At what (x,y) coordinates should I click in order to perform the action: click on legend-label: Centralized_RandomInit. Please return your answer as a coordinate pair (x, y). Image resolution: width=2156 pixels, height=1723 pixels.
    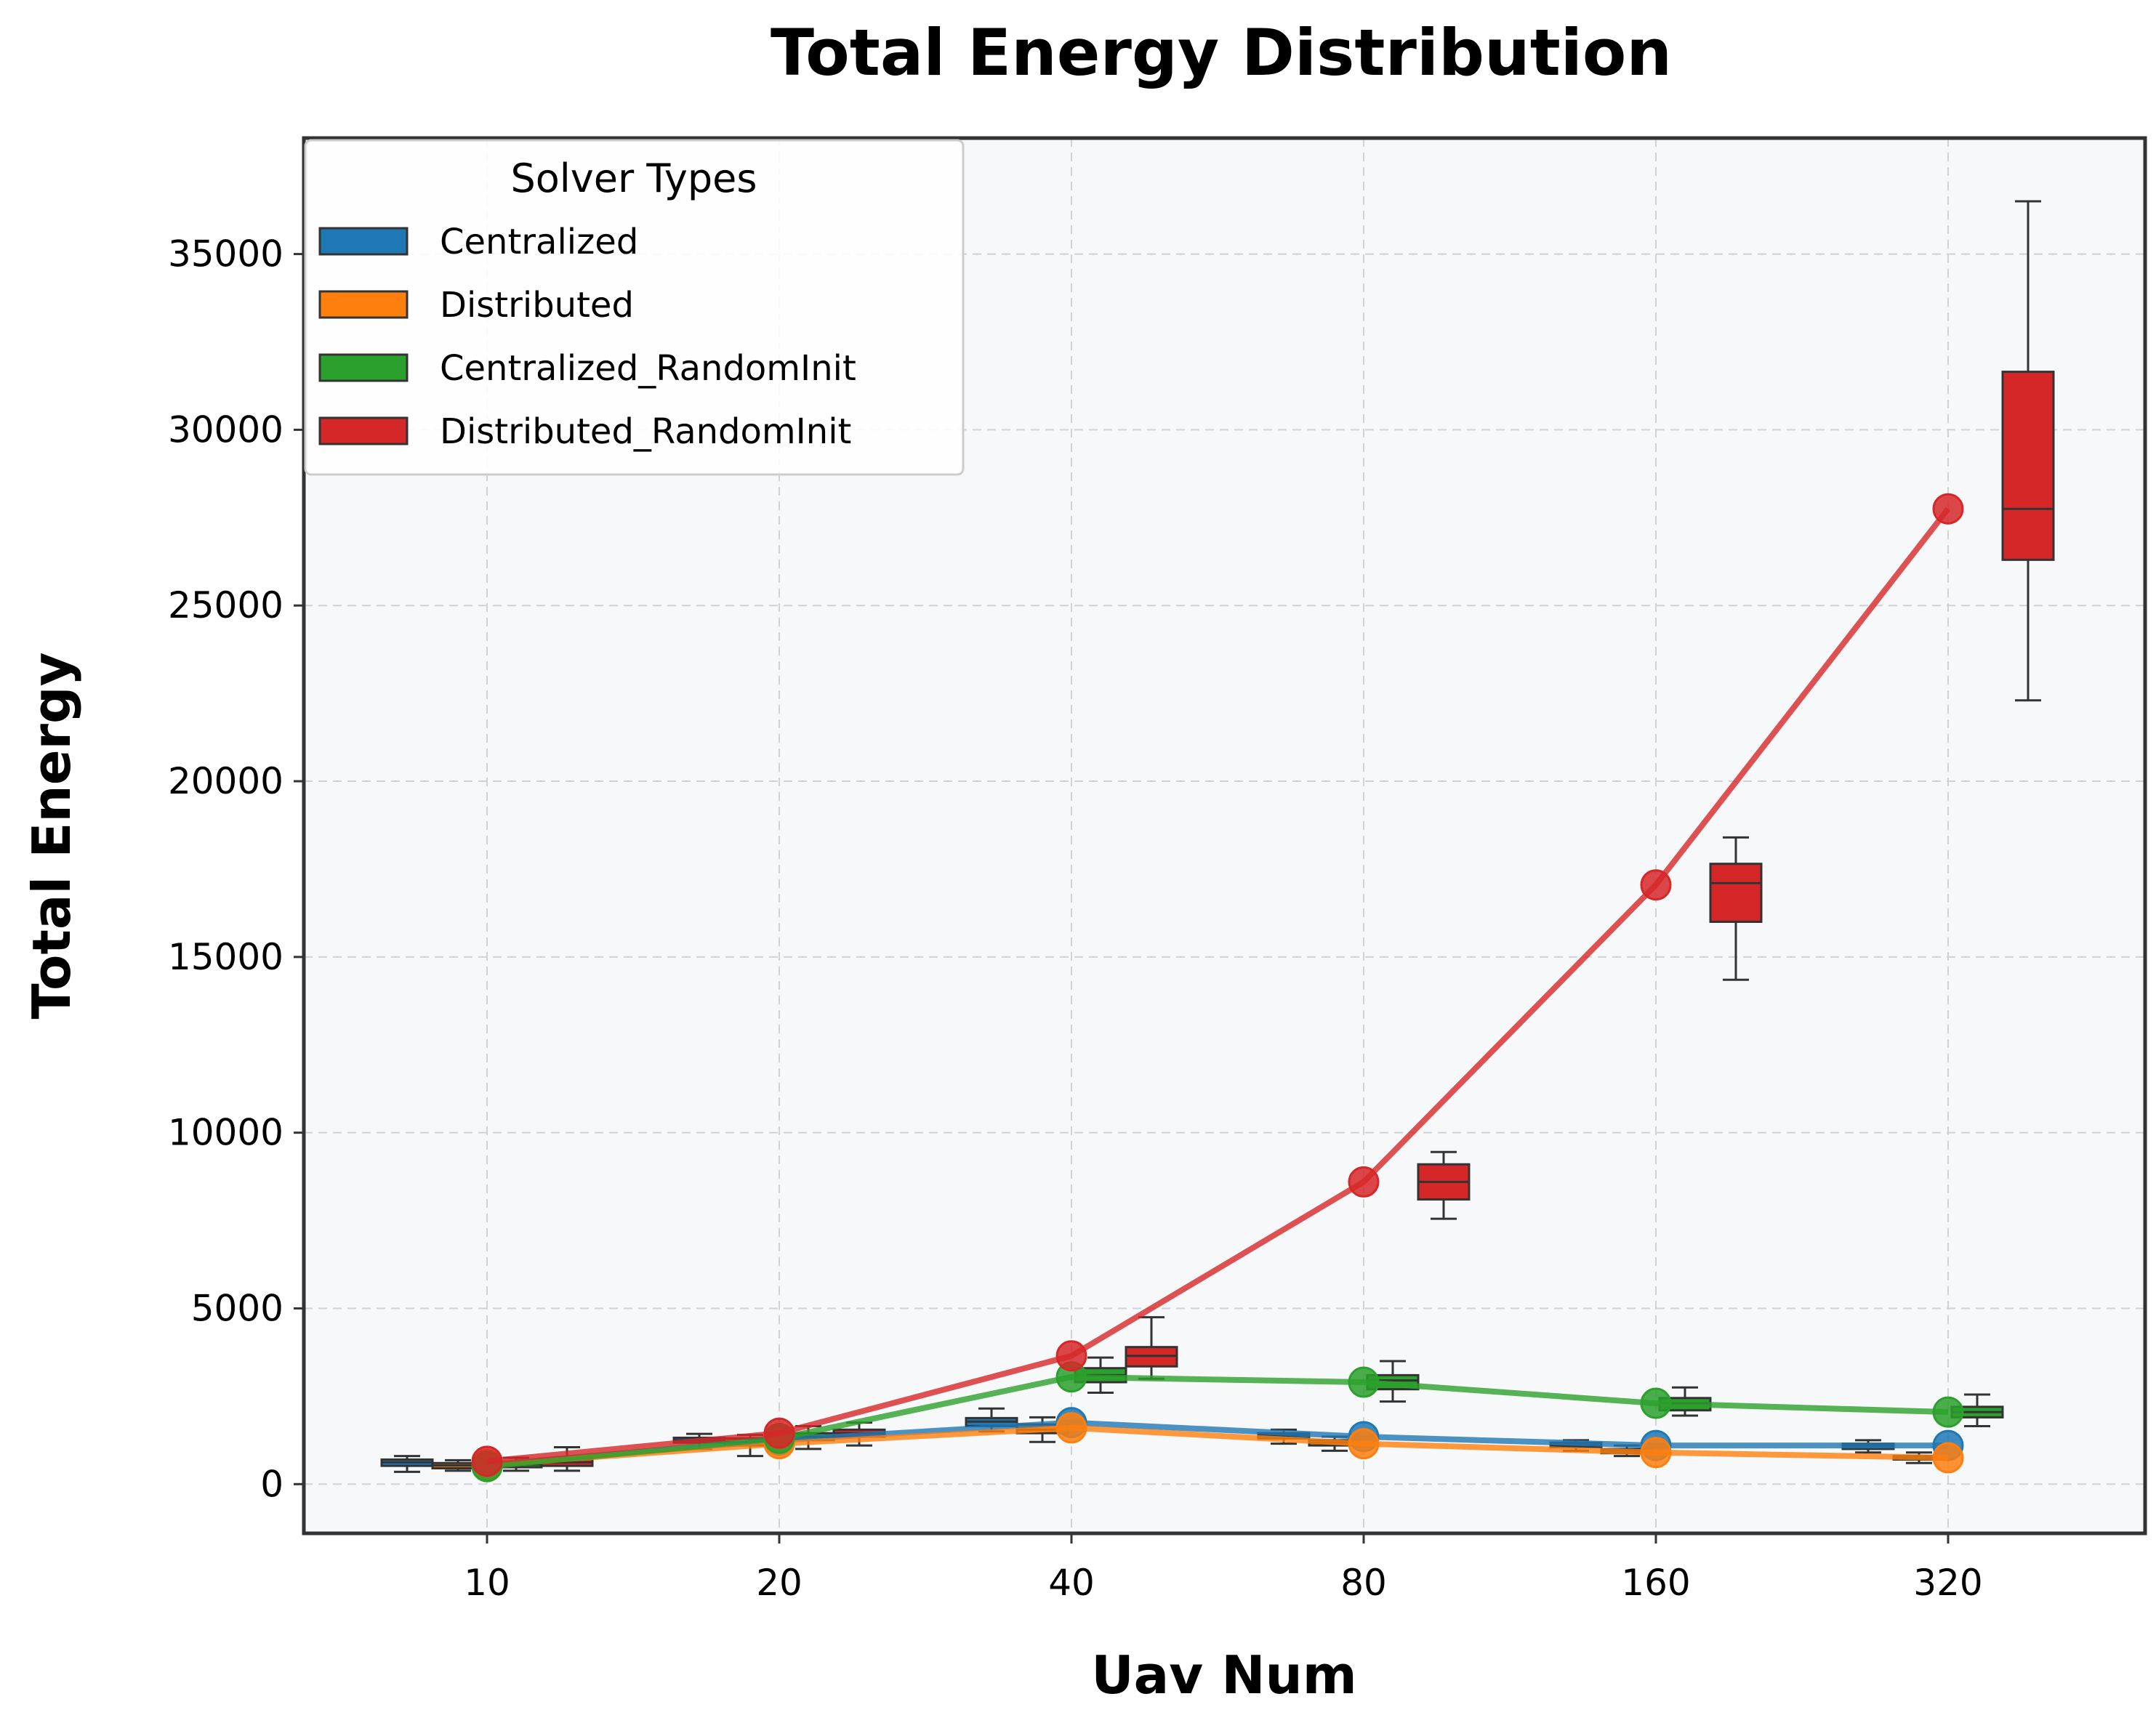
    Looking at the image, I should click on (648, 369).